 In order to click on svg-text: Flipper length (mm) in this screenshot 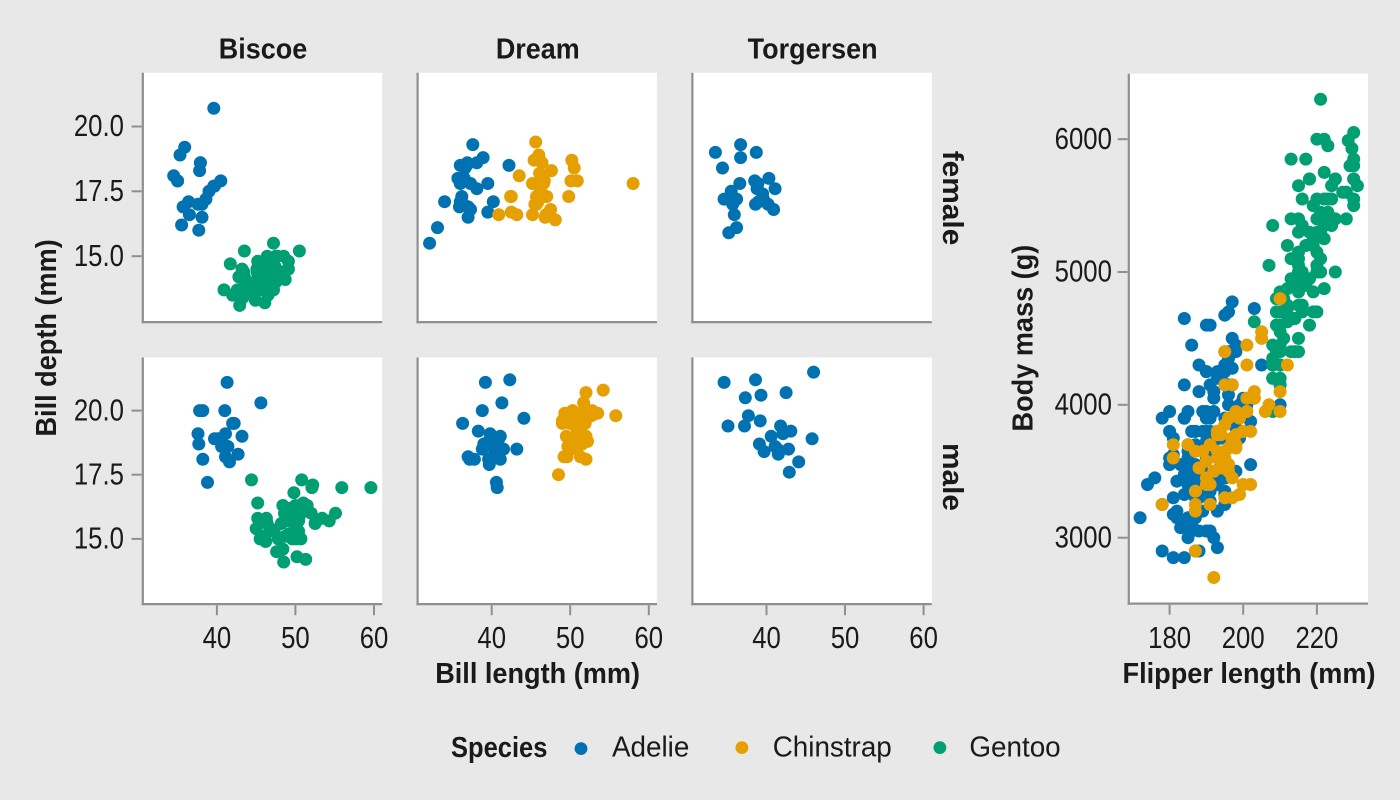, I will do `click(1249, 673)`.